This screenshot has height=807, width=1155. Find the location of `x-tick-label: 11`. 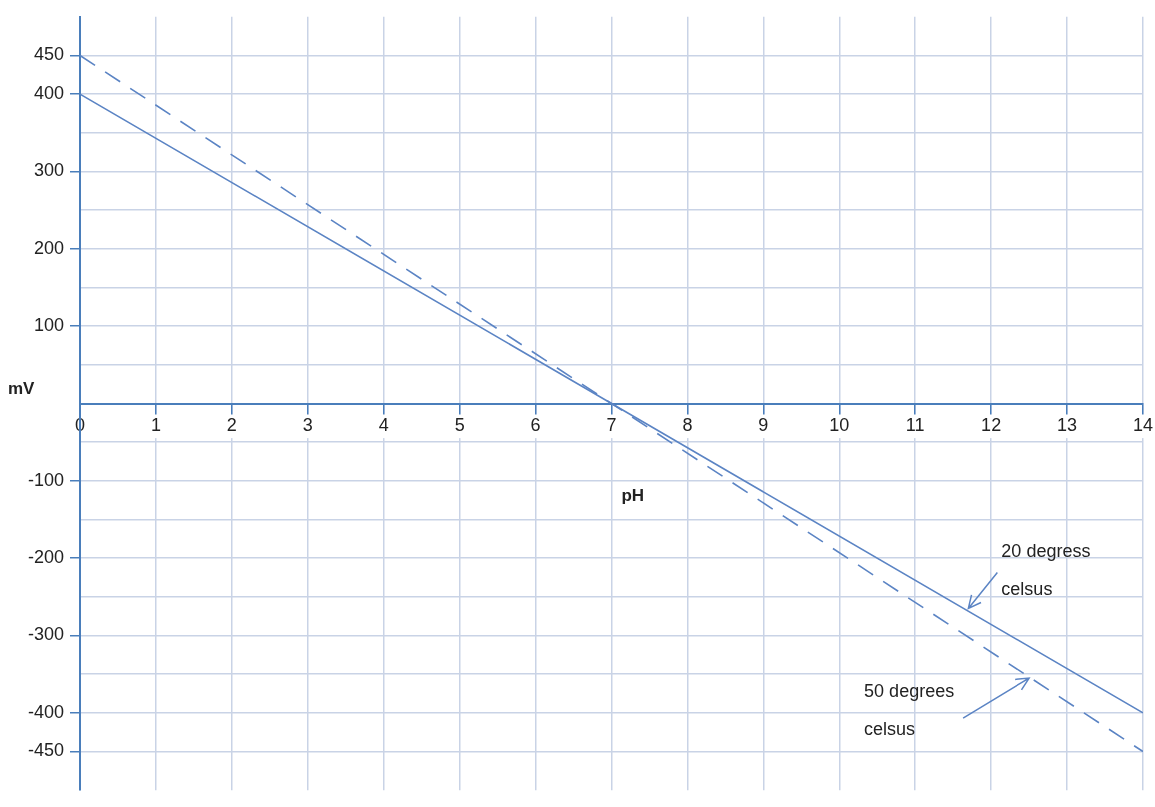

x-tick-label: 11 is located at coordinates (915, 425).